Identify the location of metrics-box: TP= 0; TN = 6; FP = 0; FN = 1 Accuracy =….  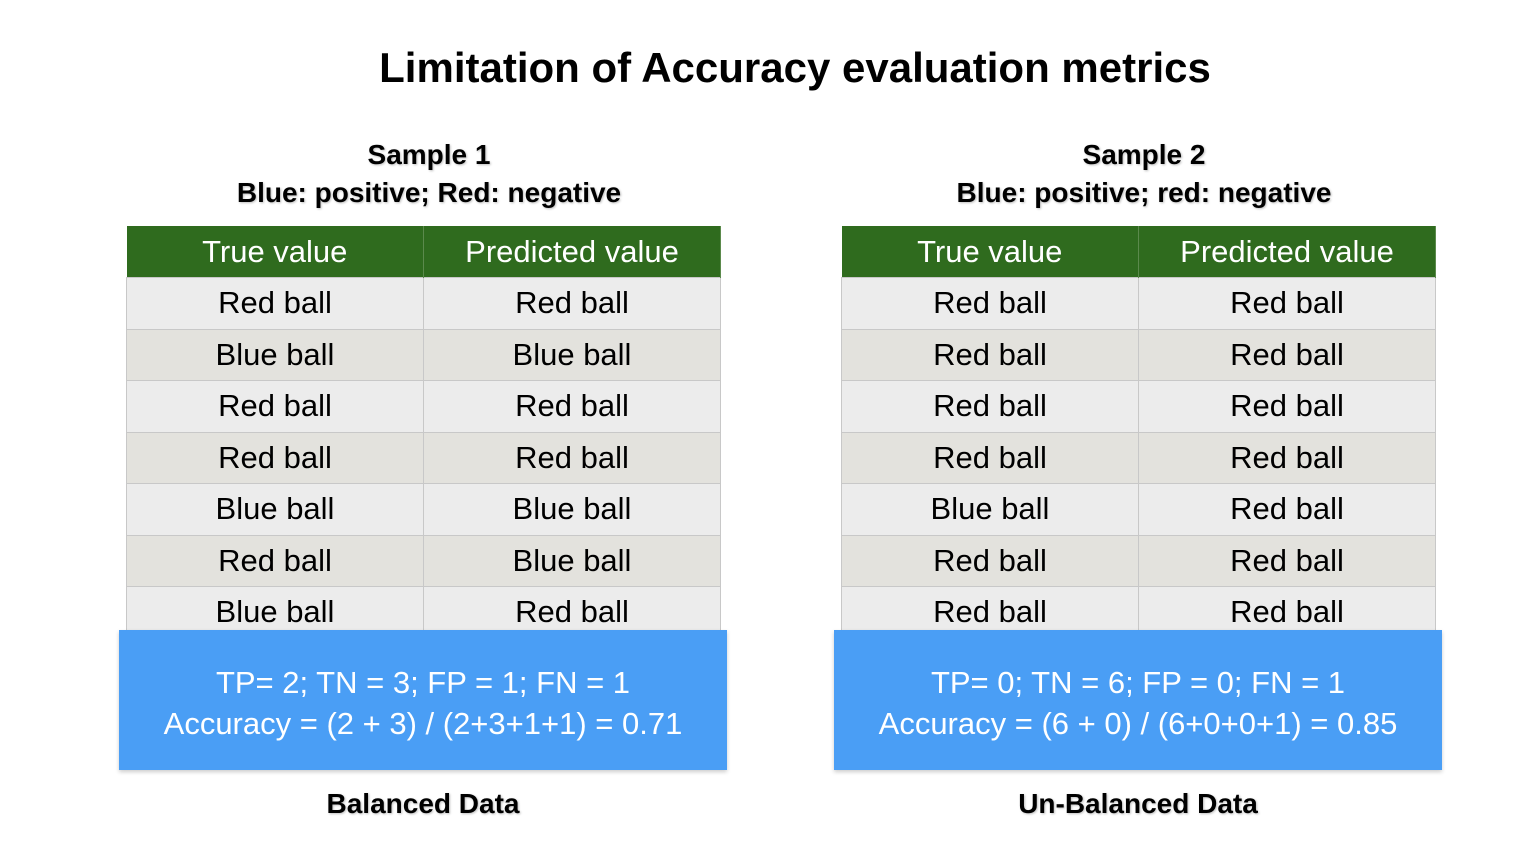
(1138, 700).